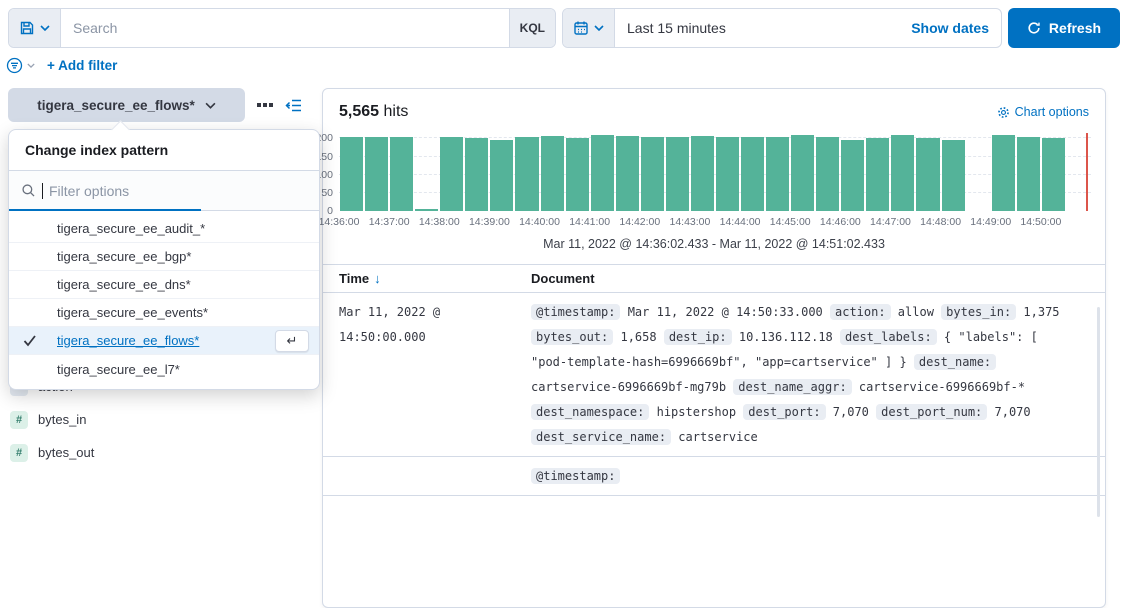 Image resolution: width=1128 pixels, height=608 pixels. I want to click on gear-icon, so click(1003, 112).